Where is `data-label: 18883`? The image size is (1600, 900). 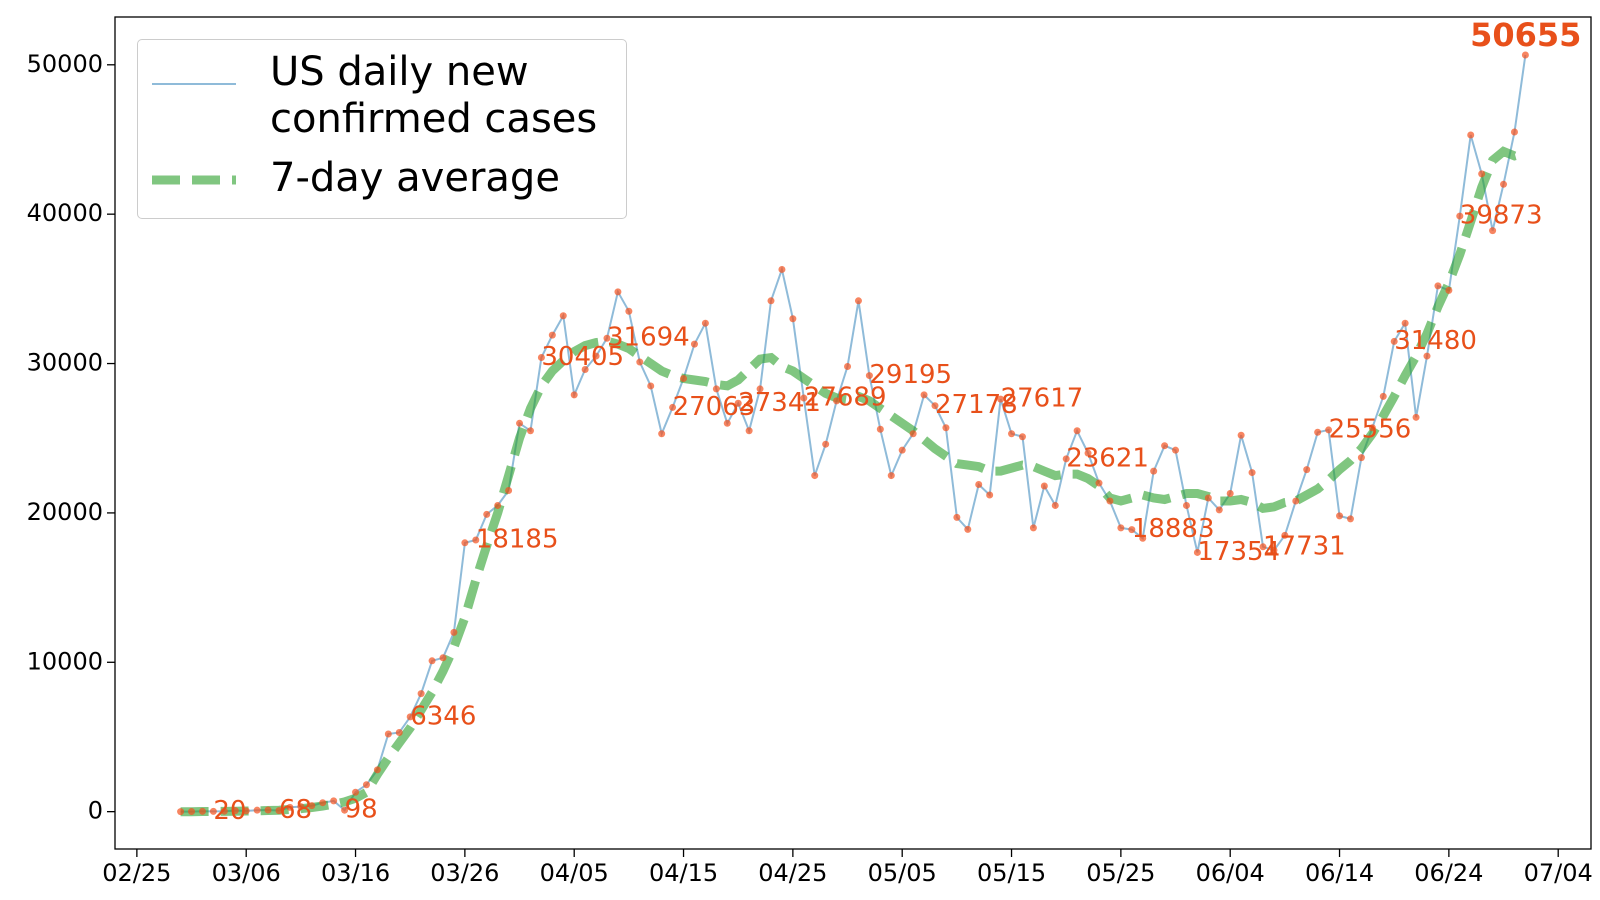 data-label: 18883 is located at coordinates (1173, 529).